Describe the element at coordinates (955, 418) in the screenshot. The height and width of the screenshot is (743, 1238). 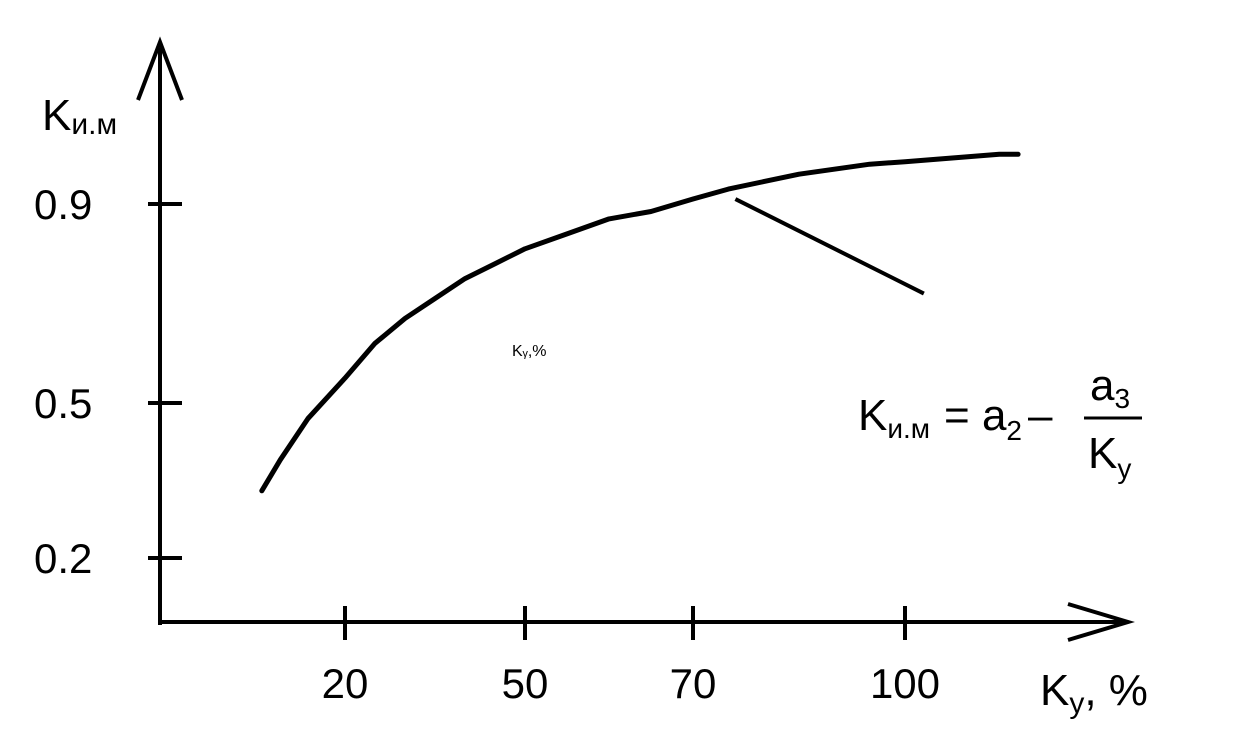
I see `formula-lhs: Kи.м = a2–` at that location.